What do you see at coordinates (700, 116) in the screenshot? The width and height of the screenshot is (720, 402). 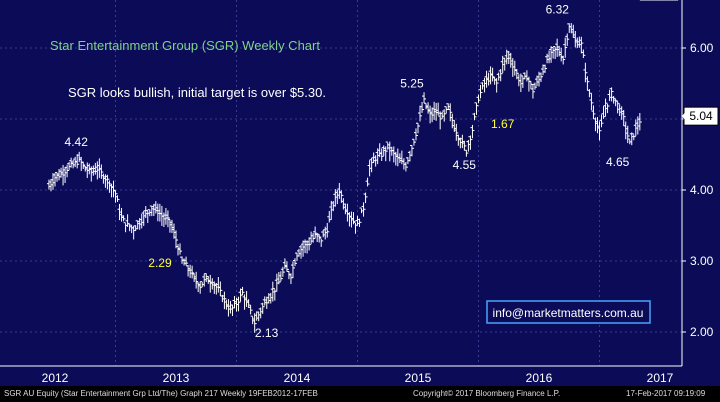 I see `last-price-marker: 5.04` at bounding box center [700, 116].